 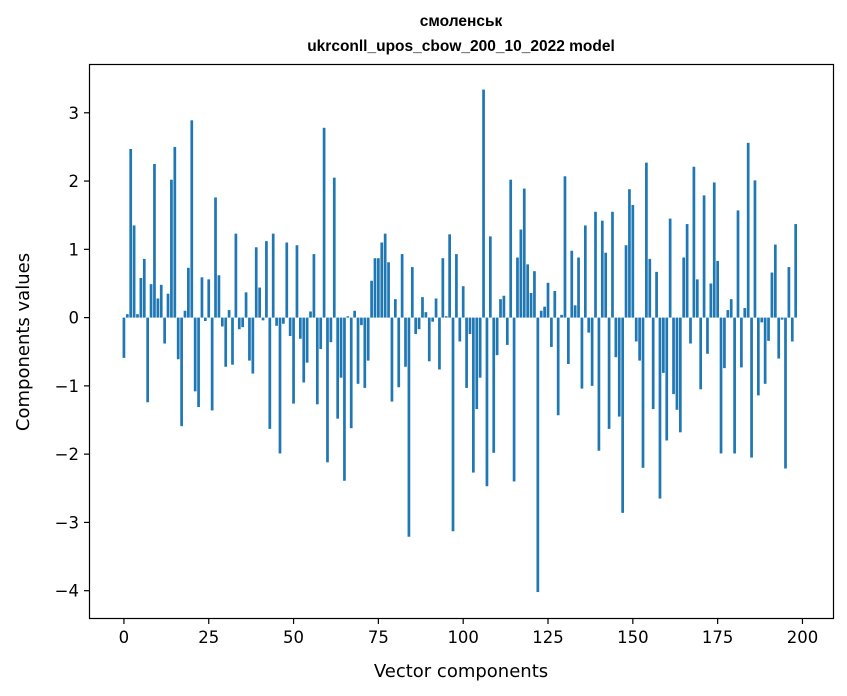 What do you see at coordinates (378, 637) in the screenshot?
I see `x-tick-label: 75` at bounding box center [378, 637].